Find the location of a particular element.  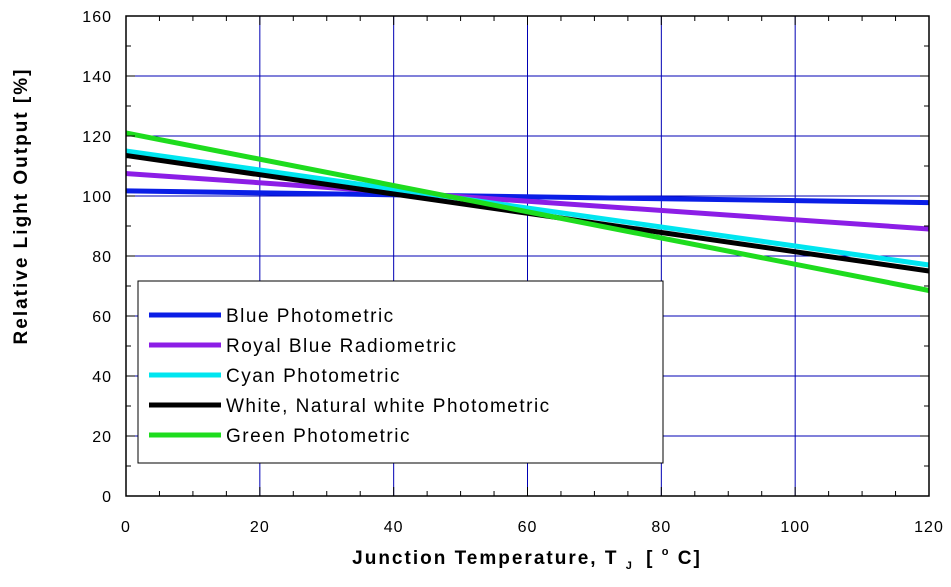

x-tick-label: 0 is located at coordinates (126, 527).